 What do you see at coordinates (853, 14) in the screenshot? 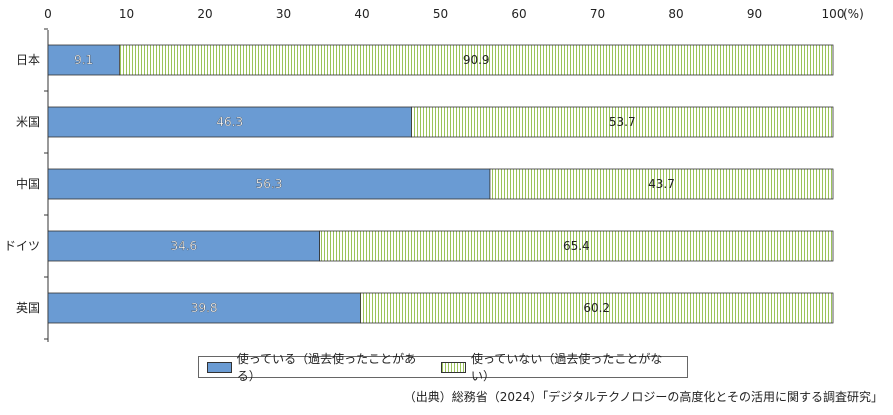
I see `x-unit-label: (%)` at bounding box center [853, 14].